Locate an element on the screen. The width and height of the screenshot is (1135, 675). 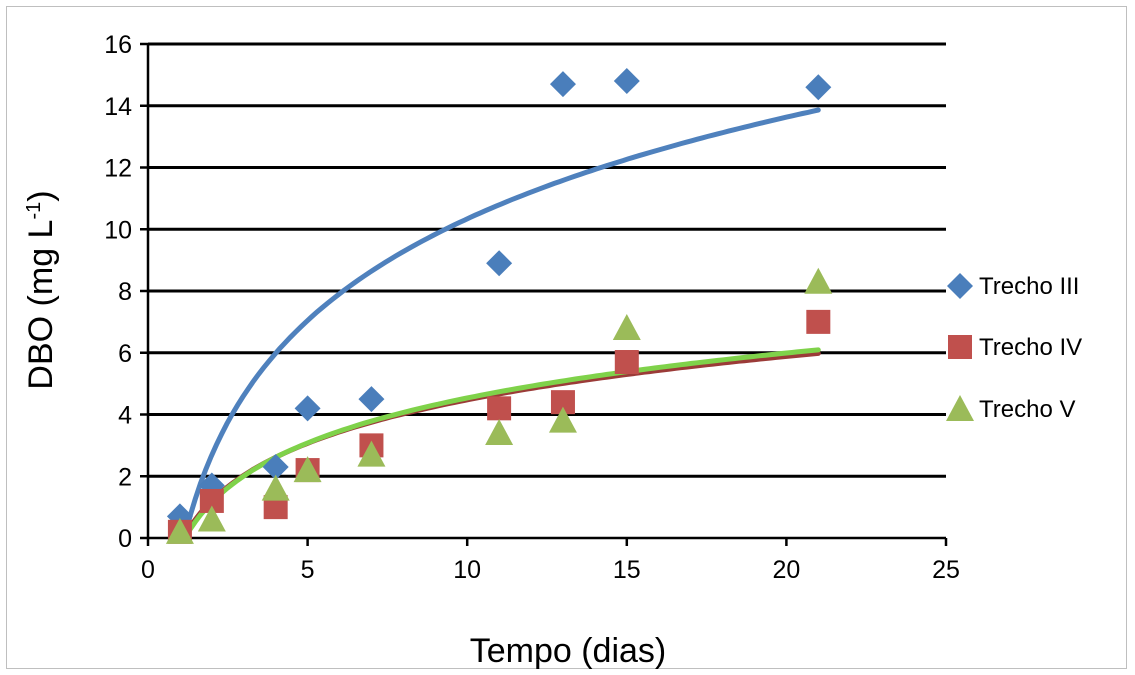
legend-label-3: Trecho V is located at coordinates (1027, 409).